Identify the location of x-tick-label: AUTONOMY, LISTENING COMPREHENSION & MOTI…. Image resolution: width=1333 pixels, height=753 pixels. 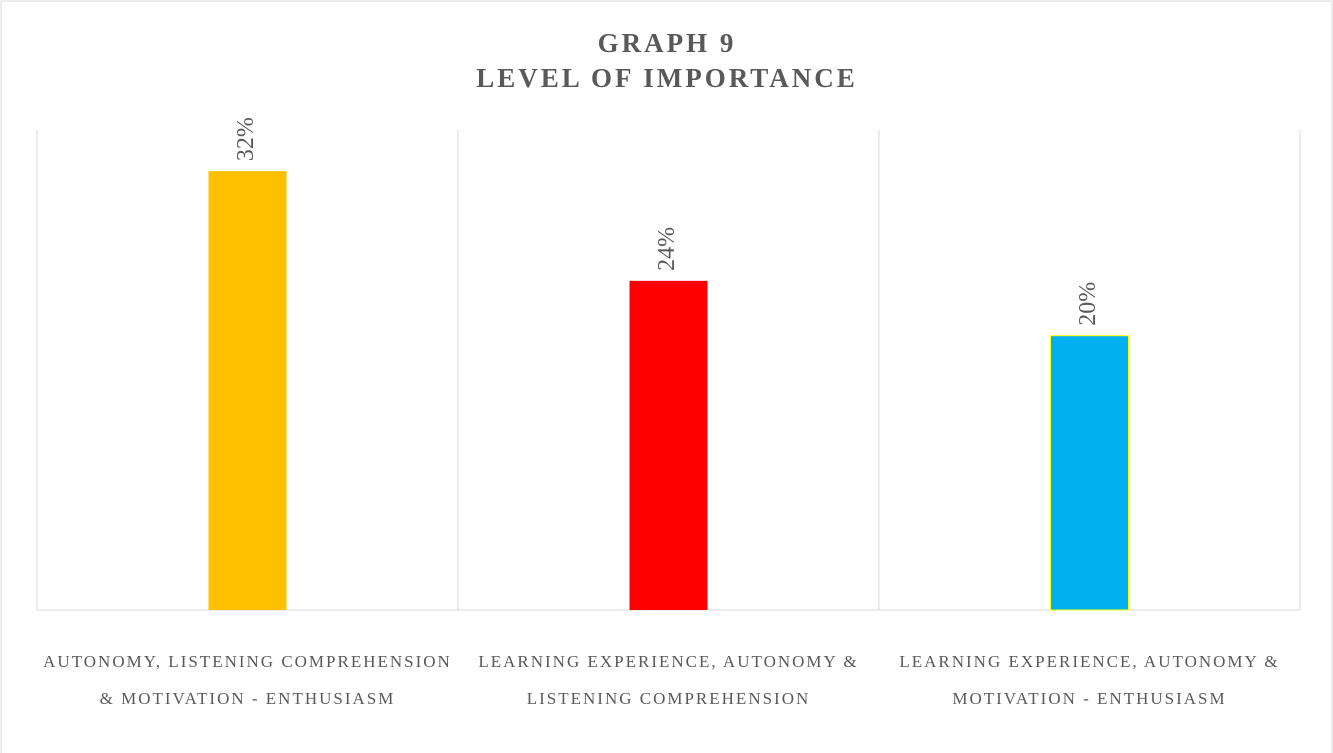
(247, 680).